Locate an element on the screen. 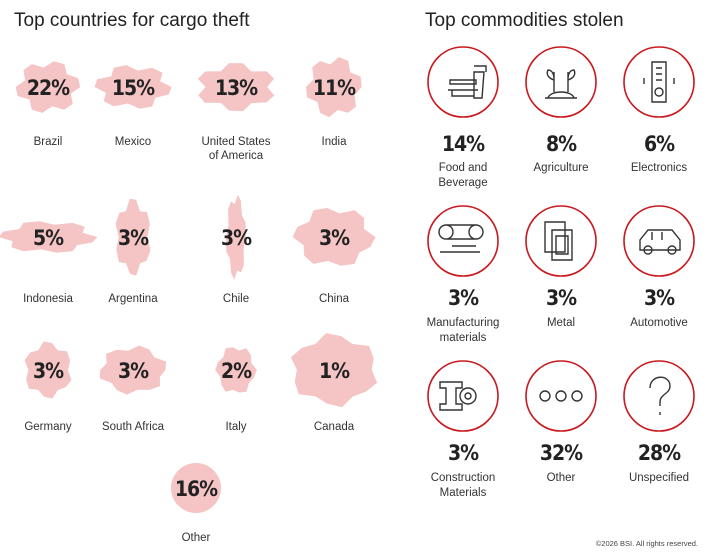 The height and width of the screenshot is (560, 715). country-name: Mexico is located at coordinates (133, 142).